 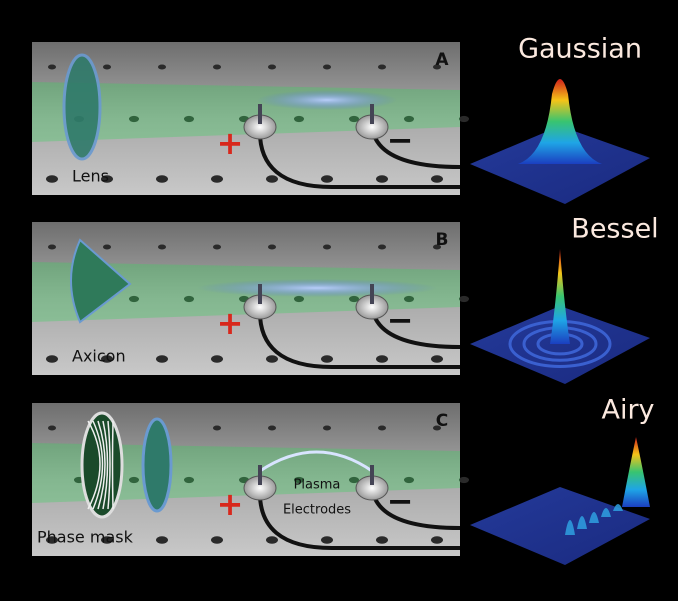 I want to click on electrodes-label: Electrodes, so click(x=317, y=510).